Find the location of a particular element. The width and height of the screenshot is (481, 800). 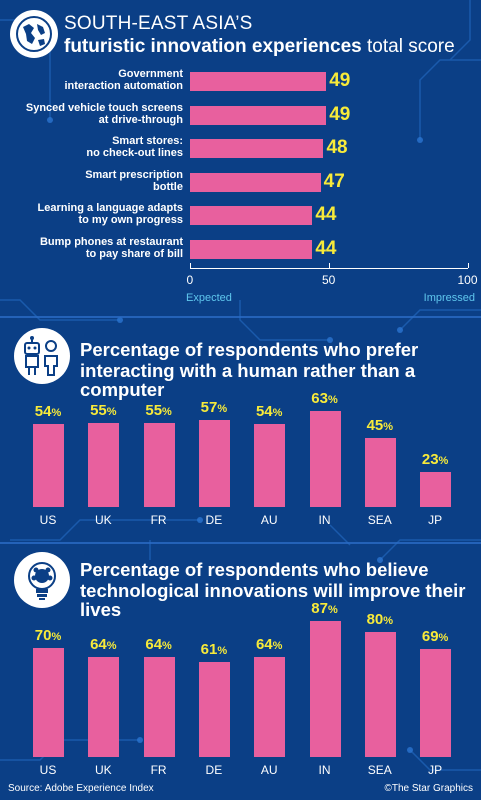

data-label: 70% is located at coordinates (48, 635).